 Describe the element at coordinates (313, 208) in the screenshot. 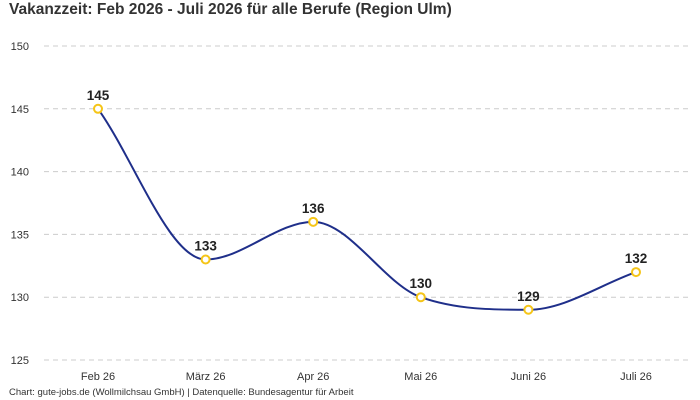

I see `data-label: 136` at that location.